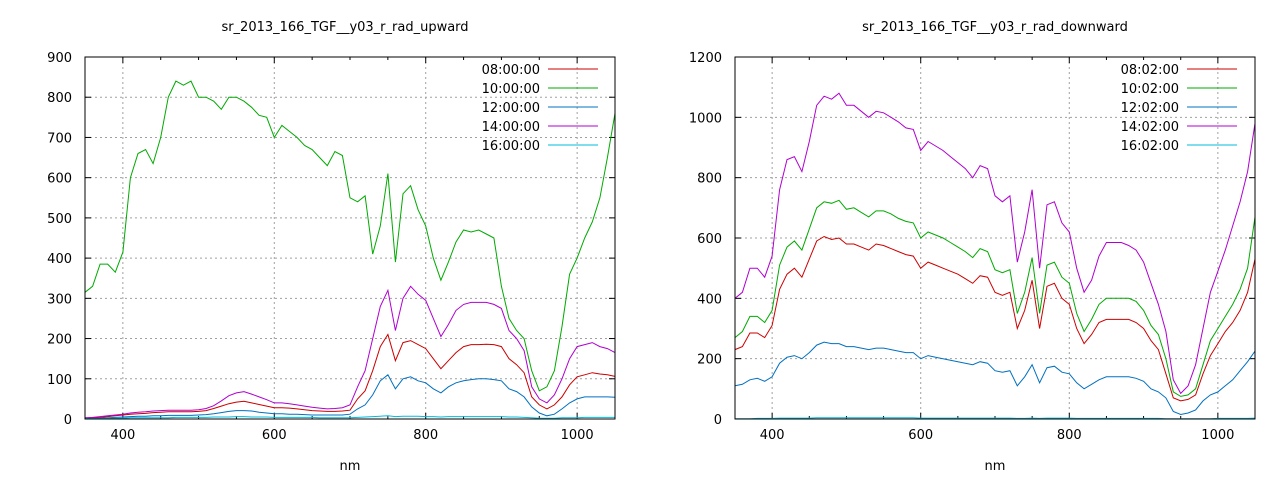  What do you see at coordinates (1150, 108) in the screenshot?
I see `legend-label: 12:02:00` at bounding box center [1150, 108].